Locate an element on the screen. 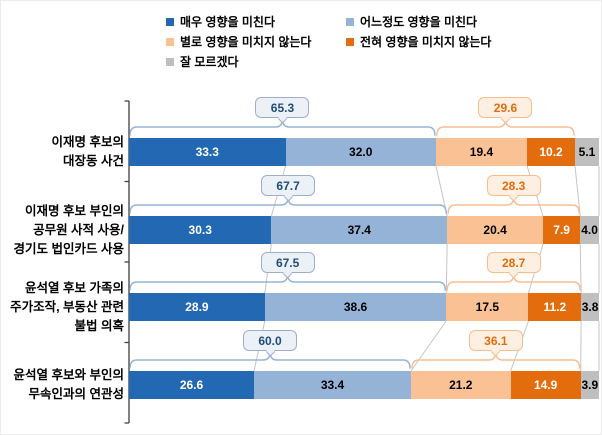 The height and width of the screenshot is (435, 602). positive-sum-callout: 65.3 is located at coordinates (282, 110).